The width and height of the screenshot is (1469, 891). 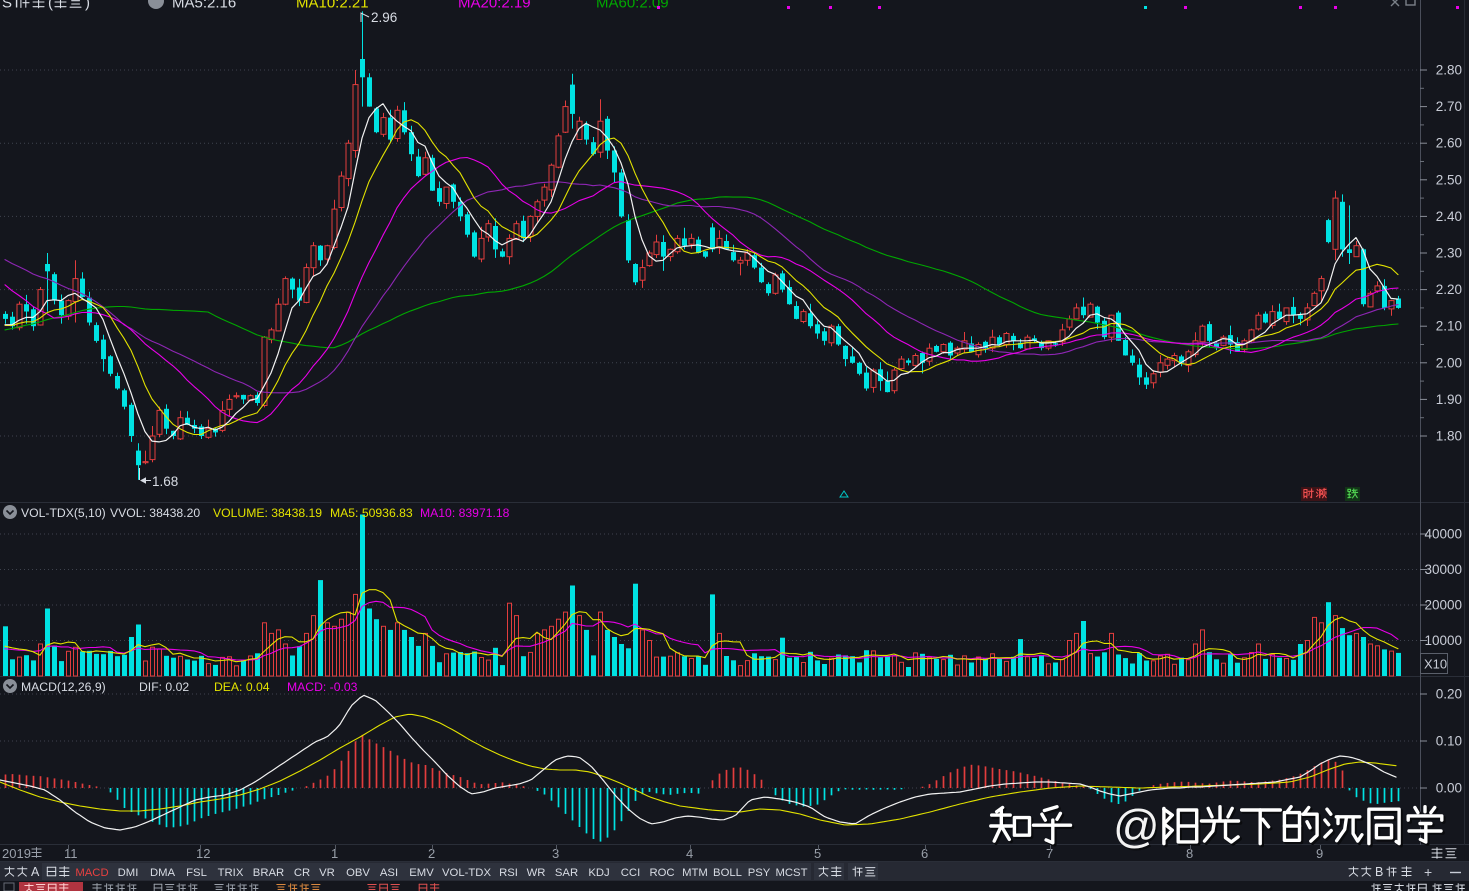 I want to click on svg-text: MA10:2.21, so click(x=332, y=6).